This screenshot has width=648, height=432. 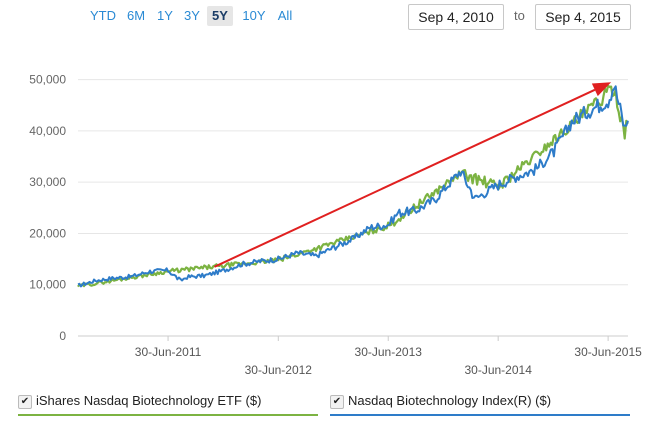 I want to click on range-button-1y: 1Y, so click(x=165, y=15).